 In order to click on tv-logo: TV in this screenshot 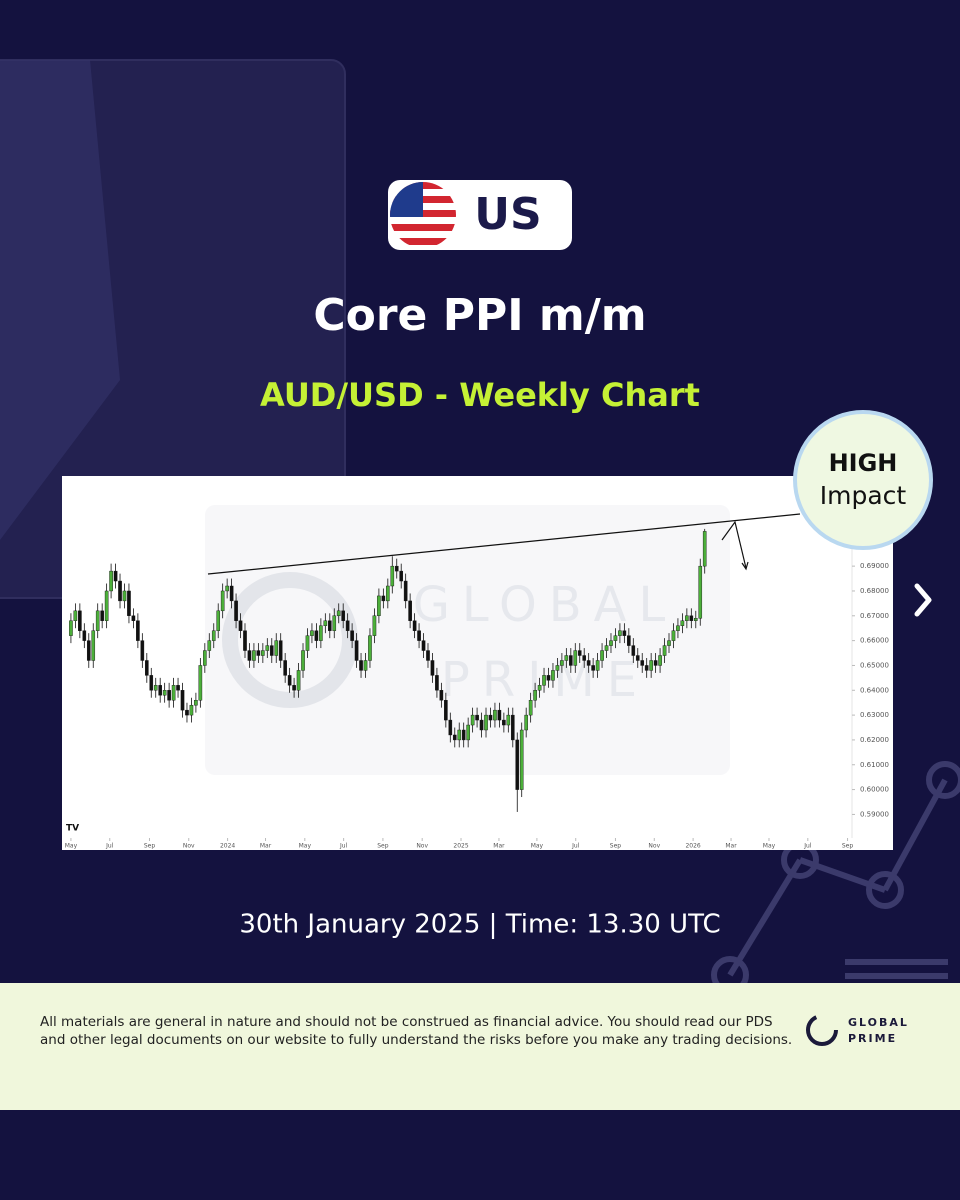, I will do `click(72, 829)`.